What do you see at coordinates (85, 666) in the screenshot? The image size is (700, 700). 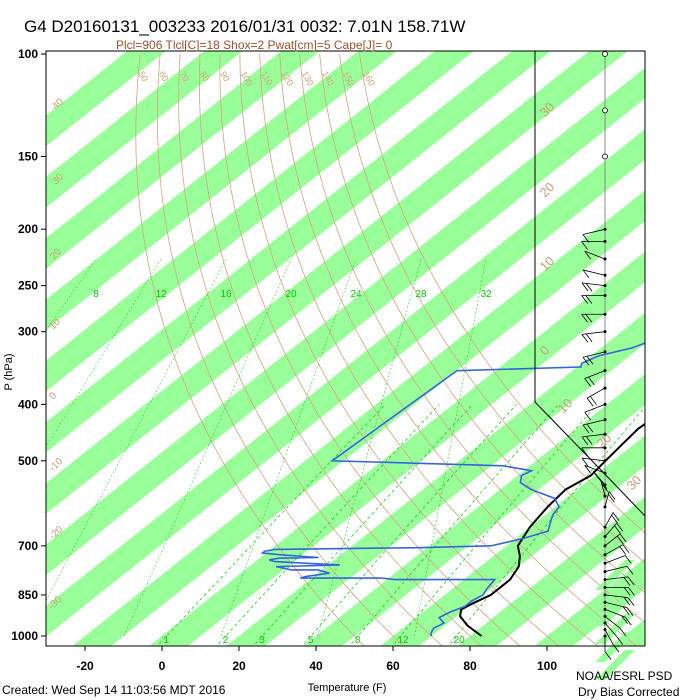 I see `temperature-tick-label: -20` at bounding box center [85, 666].